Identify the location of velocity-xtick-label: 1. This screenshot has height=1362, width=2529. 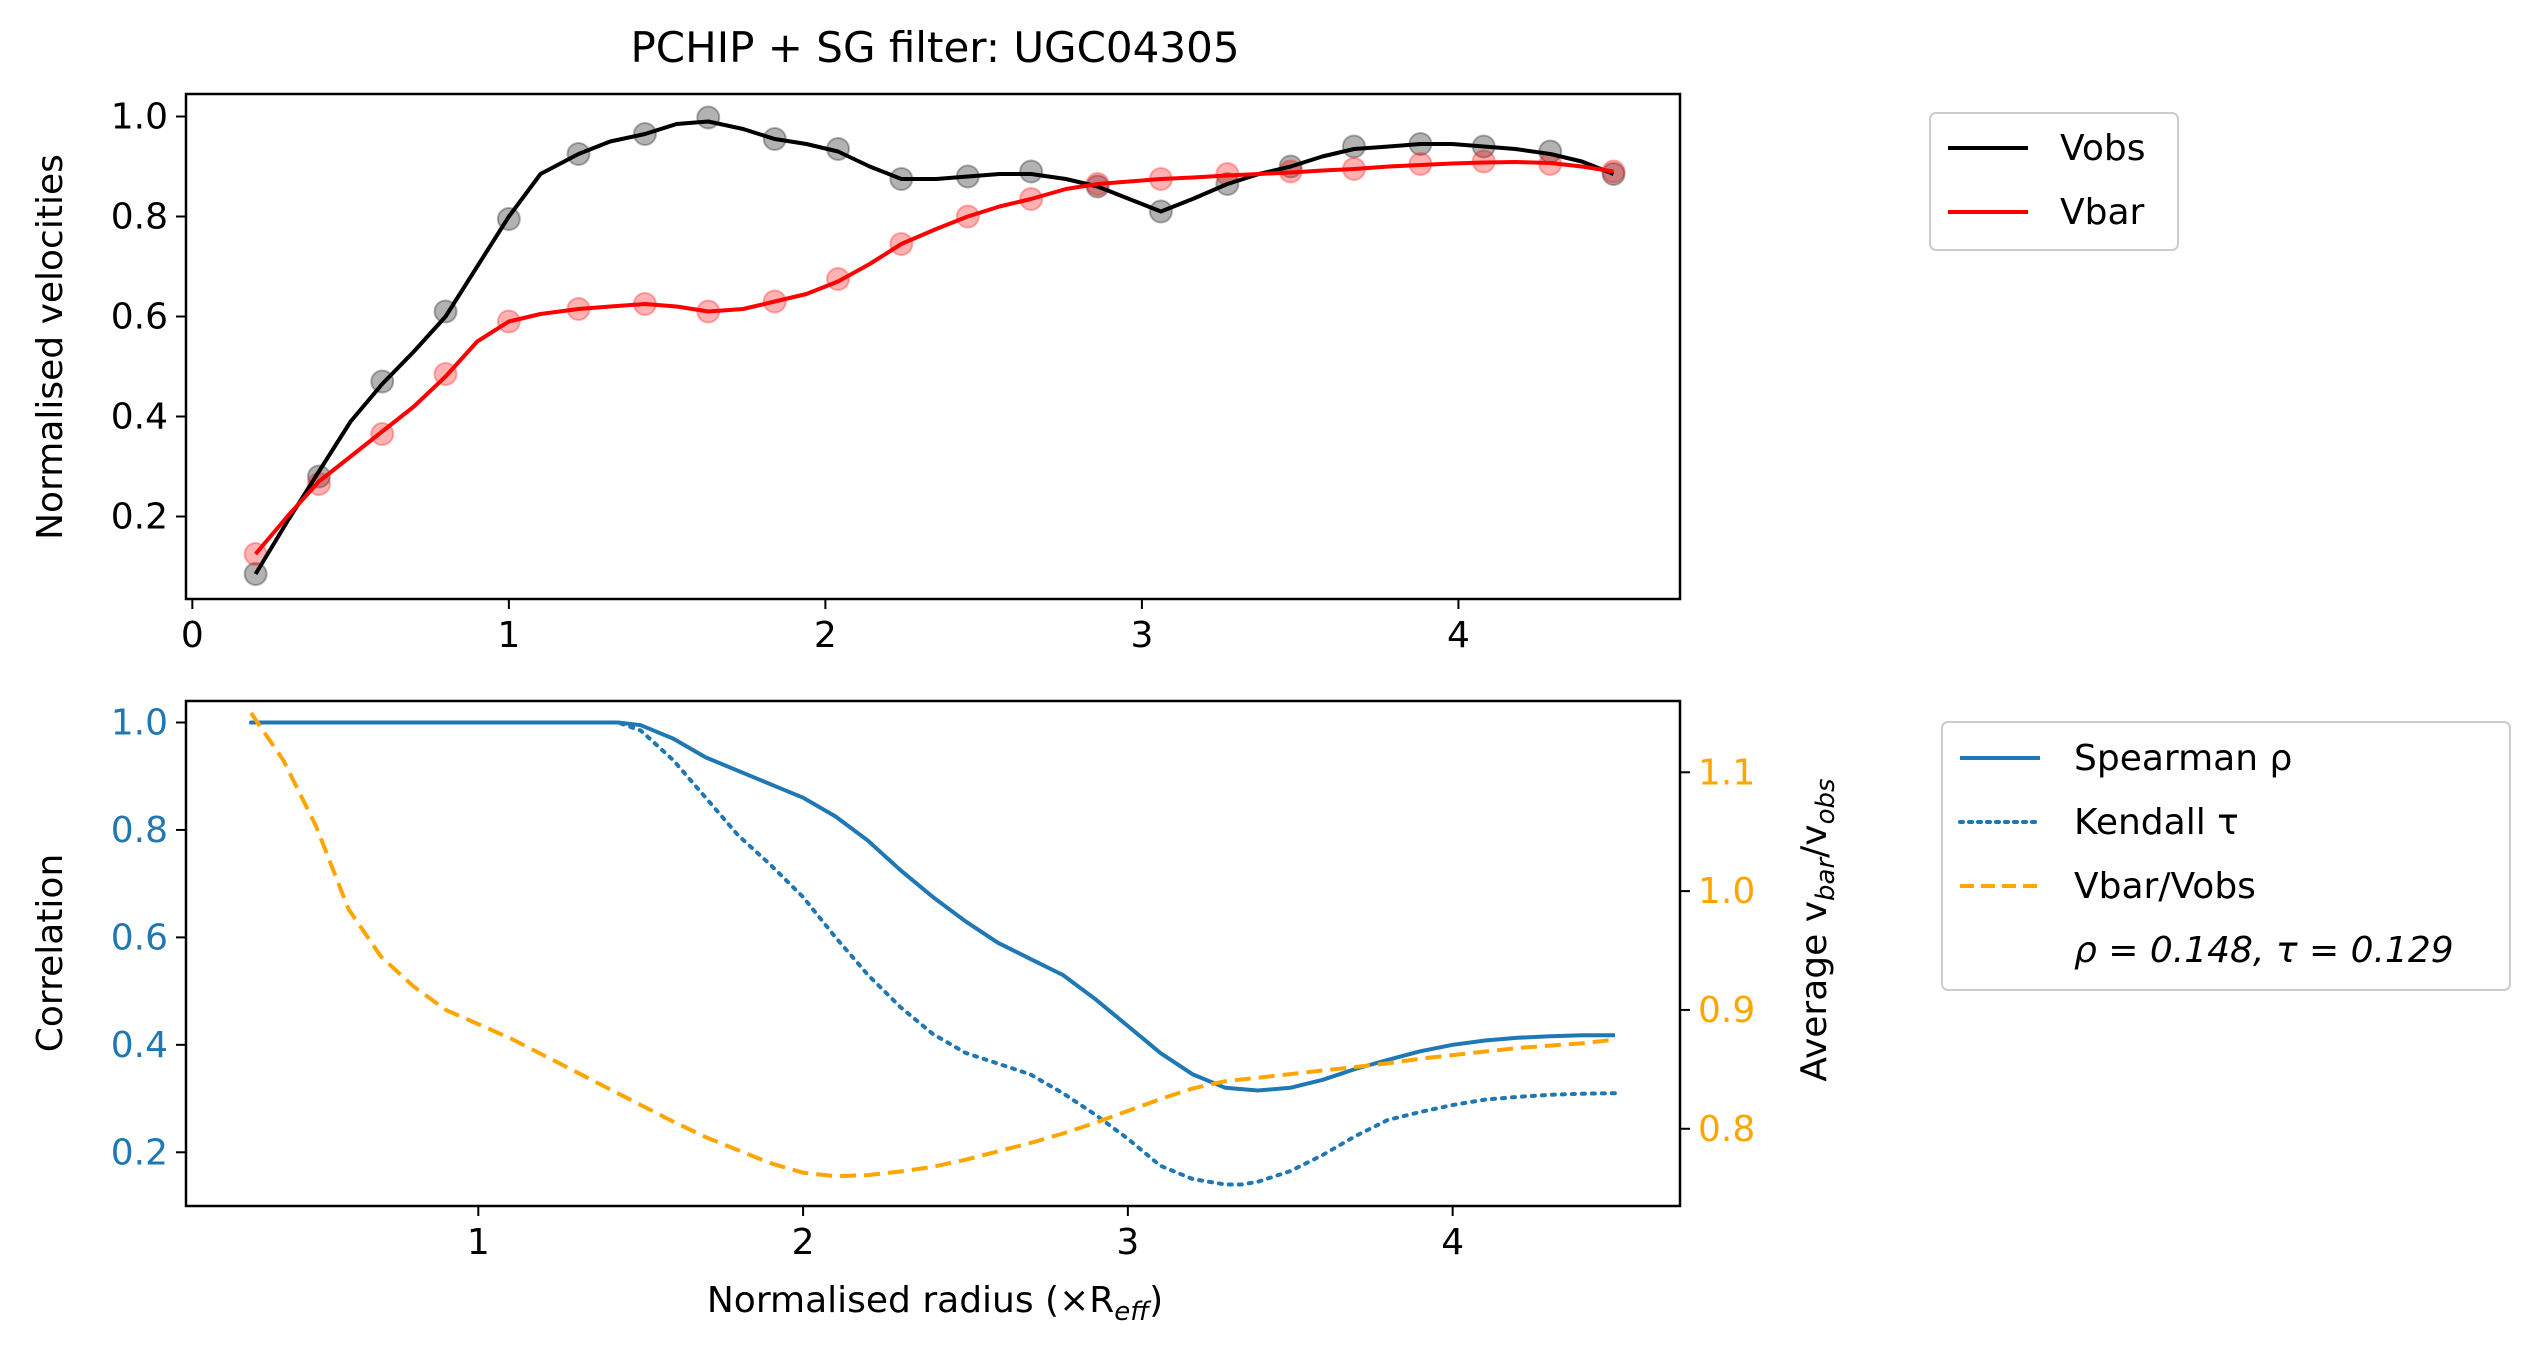
(508, 635).